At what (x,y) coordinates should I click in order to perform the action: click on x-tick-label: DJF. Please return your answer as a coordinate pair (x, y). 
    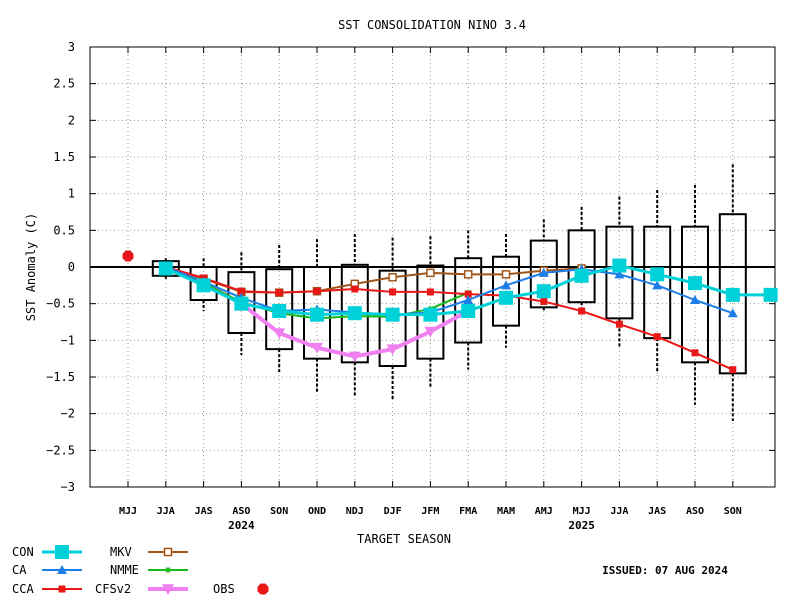
    Looking at the image, I should click on (393, 511).